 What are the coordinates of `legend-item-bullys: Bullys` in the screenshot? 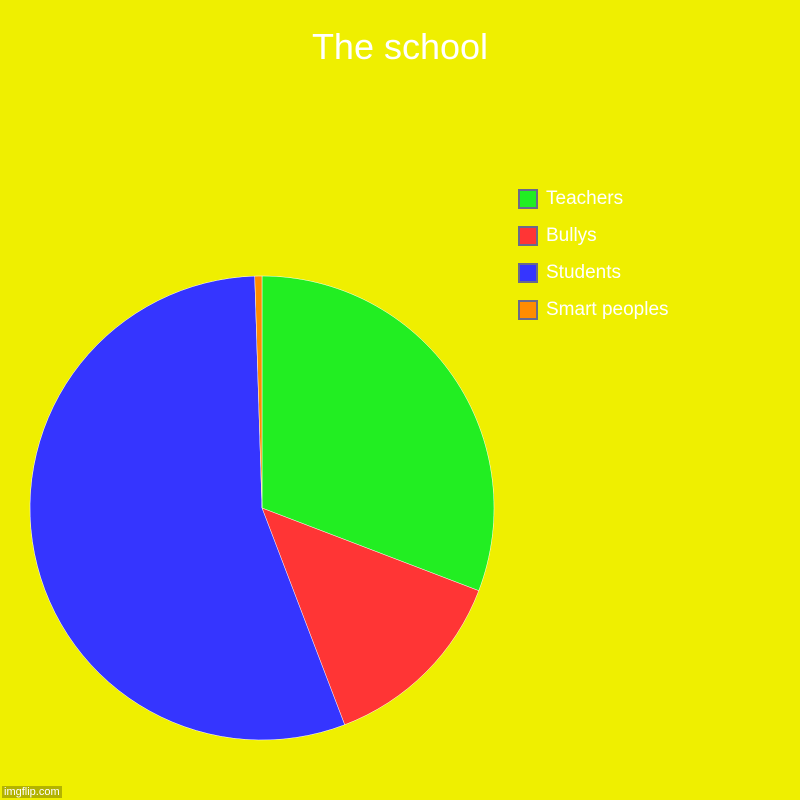 It's located at (593, 235).